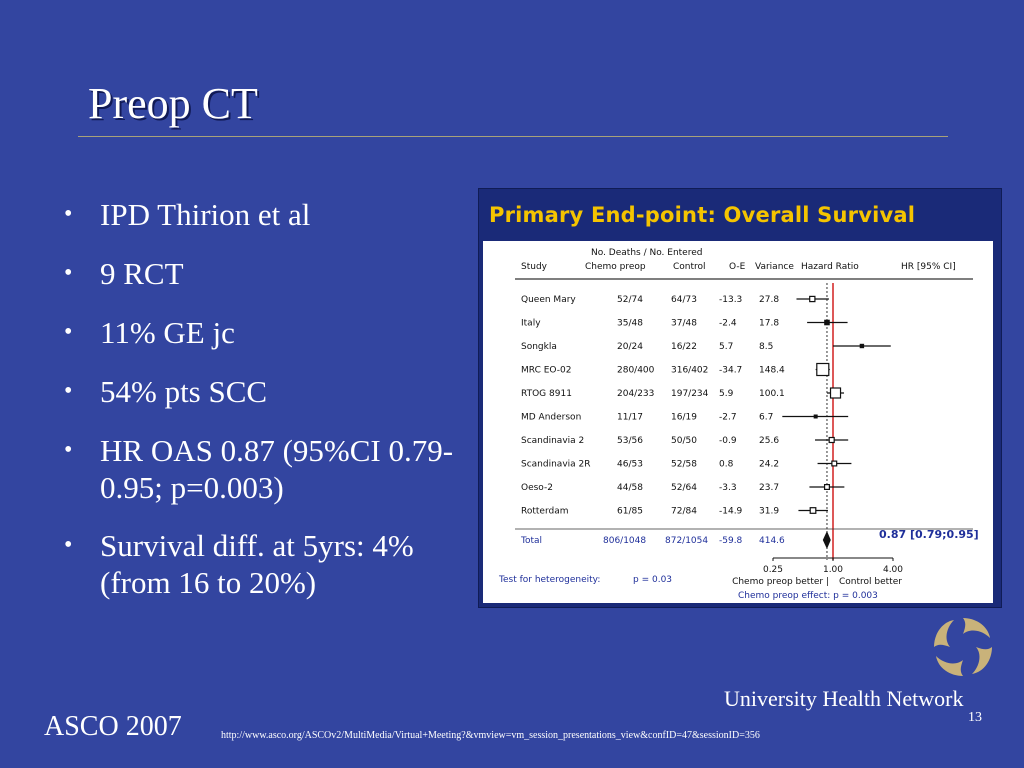  Describe the element at coordinates (690, 394) in the screenshot. I see `study-control: 197/234` at that location.